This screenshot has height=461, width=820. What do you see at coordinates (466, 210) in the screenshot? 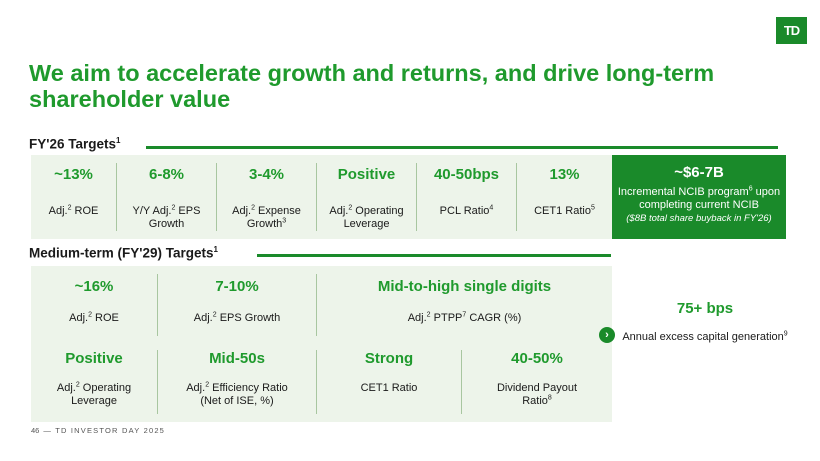
I see `target-description: PCL Ratio4` at bounding box center [466, 210].